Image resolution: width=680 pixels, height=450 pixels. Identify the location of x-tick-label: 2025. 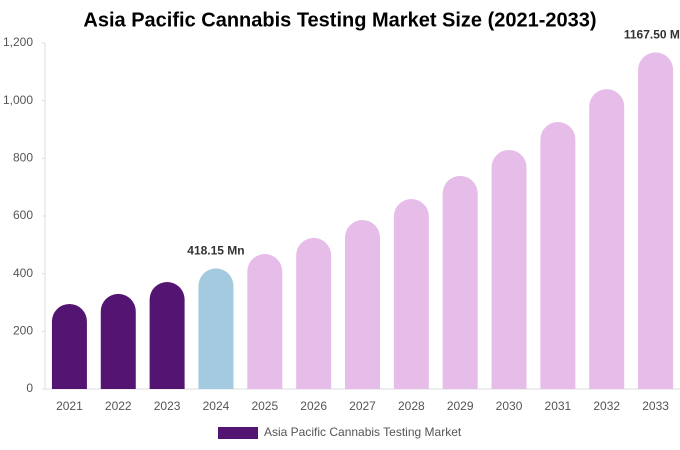
(264, 406).